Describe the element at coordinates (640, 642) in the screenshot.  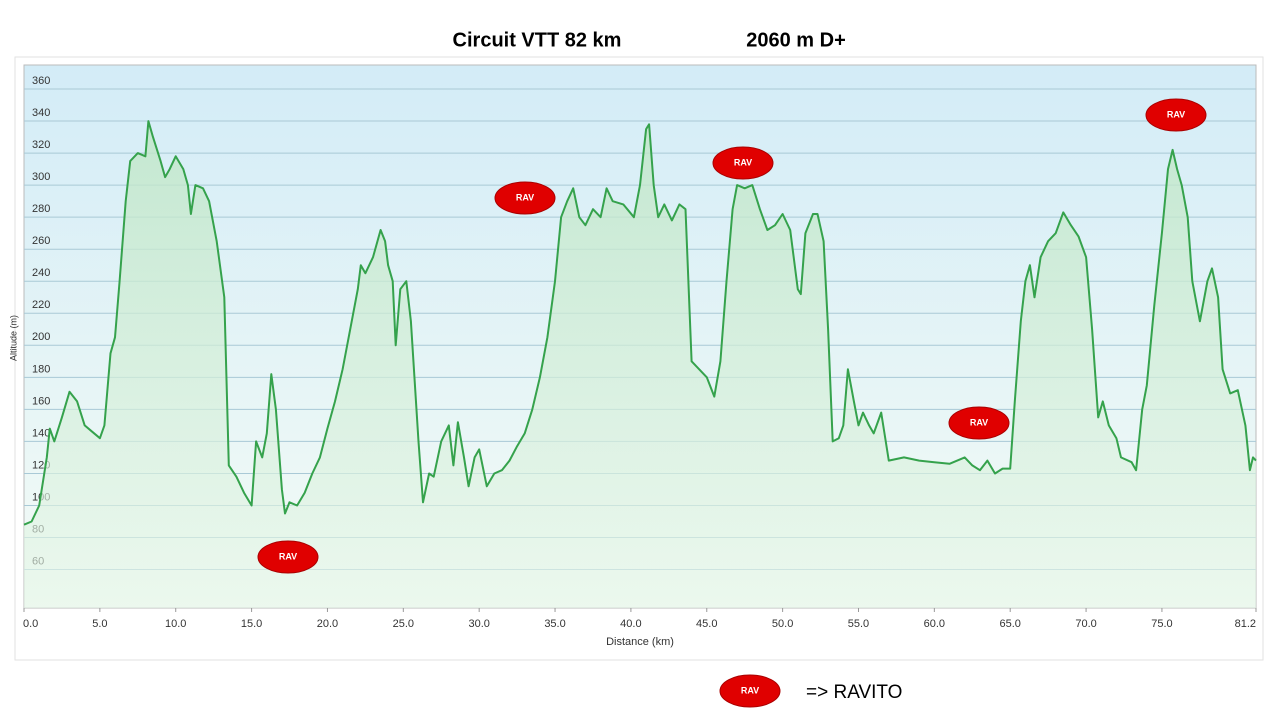
I see `x-axis-label: Distance (km)` at that location.